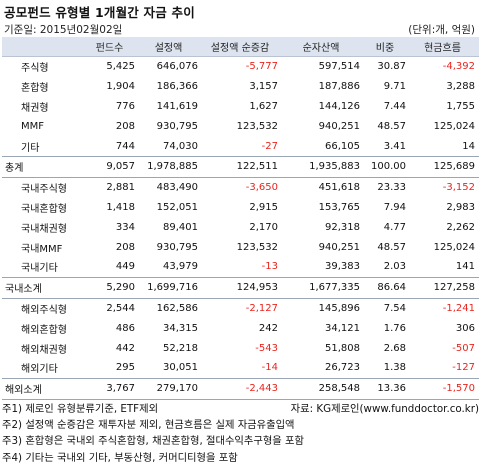  Describe the element at coordinates (39, 269) in the screenshot. I see `row-label: 국내기타` at that location.